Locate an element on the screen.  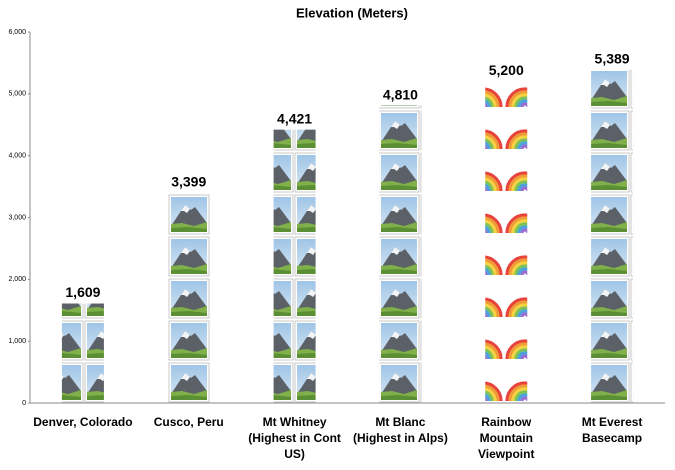
x-tick-label: Cusco, Peru is located at coordinates (189, 422).